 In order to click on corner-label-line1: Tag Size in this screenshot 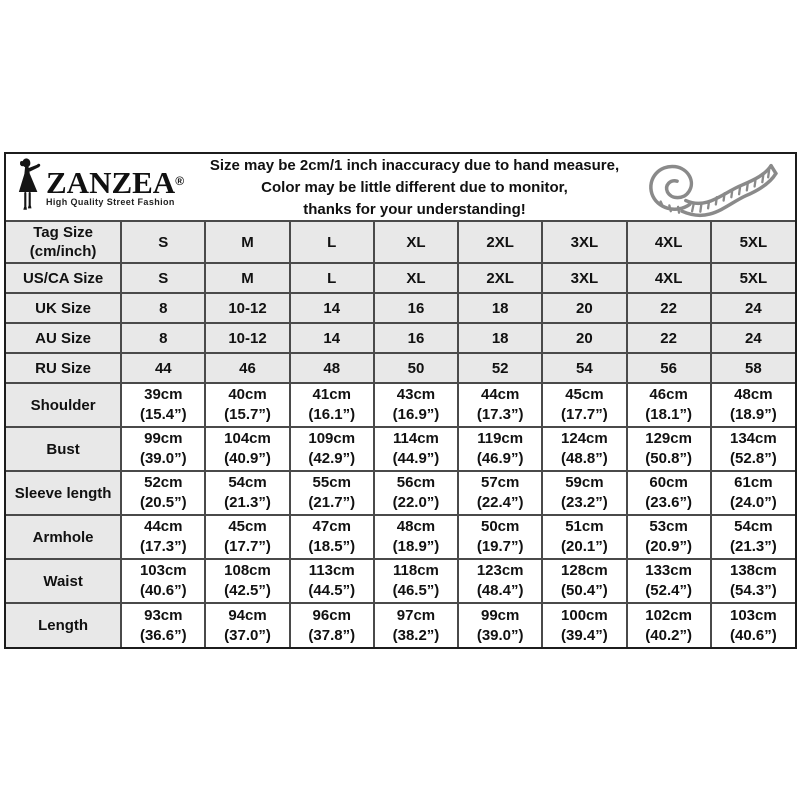, I will do `click(63, 232)`.